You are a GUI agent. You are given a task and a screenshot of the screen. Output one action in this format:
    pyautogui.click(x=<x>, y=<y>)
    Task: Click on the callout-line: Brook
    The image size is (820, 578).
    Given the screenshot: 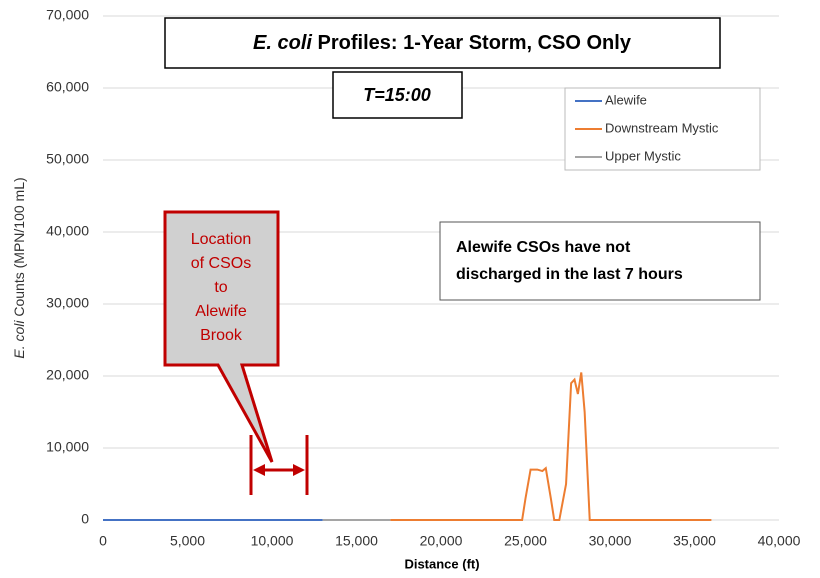 What is the action you would take?
    pyautogui.click(x=221, y=335)
    